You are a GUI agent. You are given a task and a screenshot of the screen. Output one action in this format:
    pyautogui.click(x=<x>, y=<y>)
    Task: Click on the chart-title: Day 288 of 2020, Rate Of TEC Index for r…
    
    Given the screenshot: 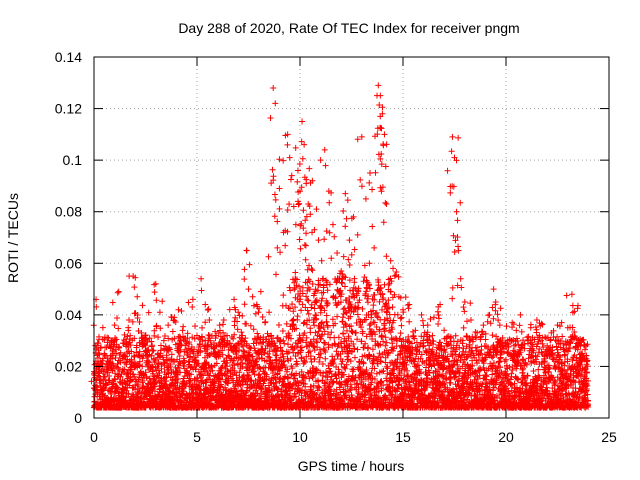 What is the action you would take?
    pyautogui.click(x=348, y=28)
    